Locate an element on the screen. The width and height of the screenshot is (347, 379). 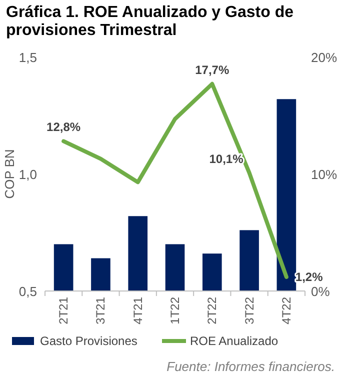
x-tick-label: 2T22 is located at coordinates (212, 310).